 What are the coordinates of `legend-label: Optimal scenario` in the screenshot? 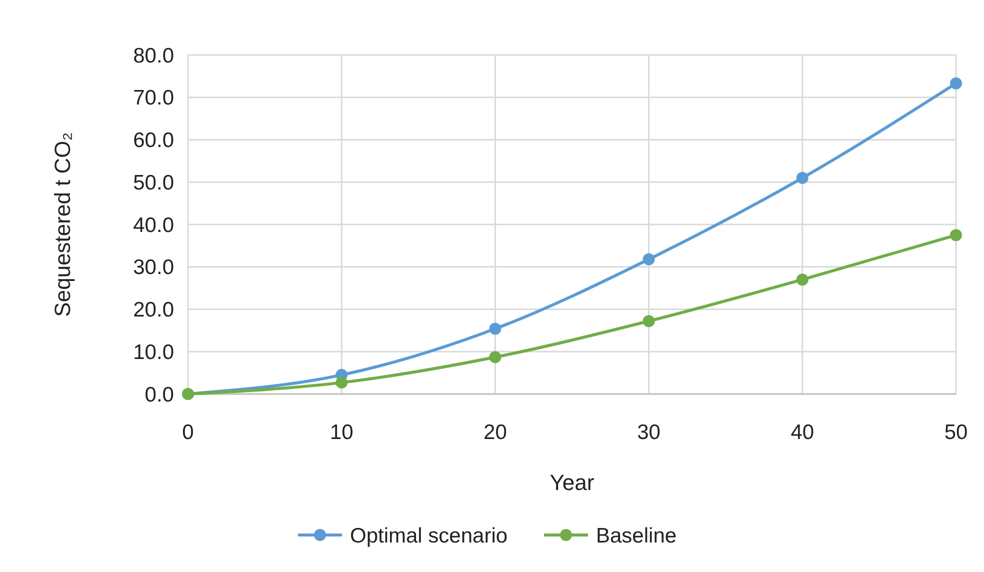 It's located at (429, 536).